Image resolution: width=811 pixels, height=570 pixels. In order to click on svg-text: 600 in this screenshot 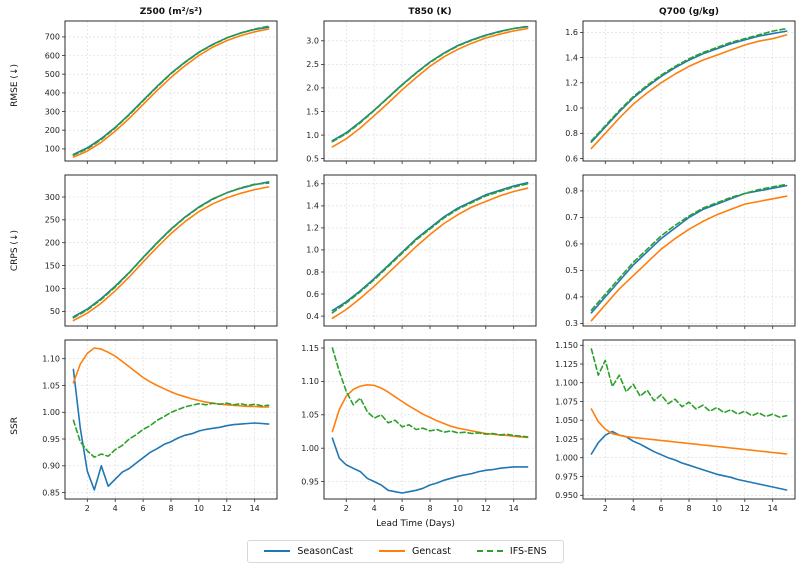, I will do `click(52, 55)`.